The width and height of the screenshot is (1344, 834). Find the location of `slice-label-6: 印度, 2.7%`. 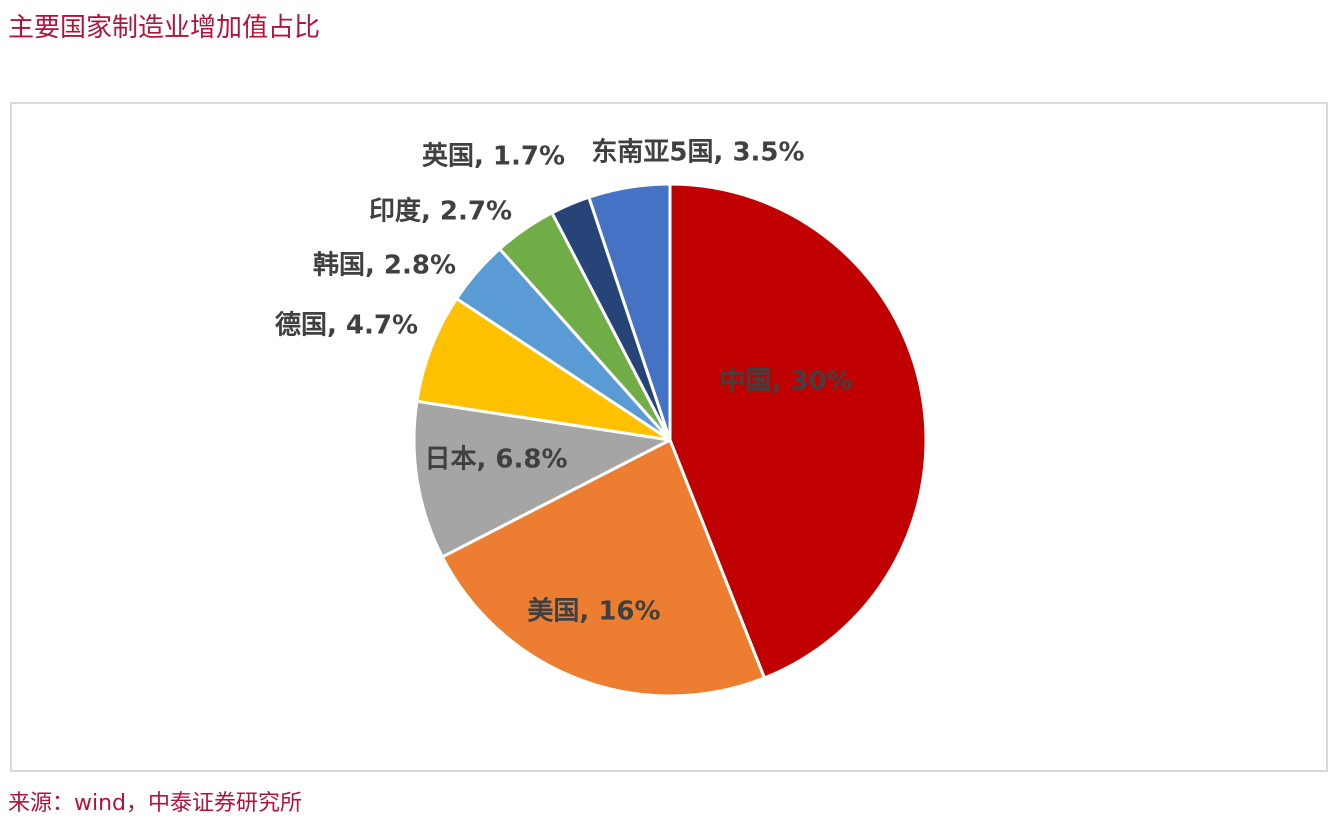

slice-label-6: 印度, 2.7% is located at coordinates (440, 211).